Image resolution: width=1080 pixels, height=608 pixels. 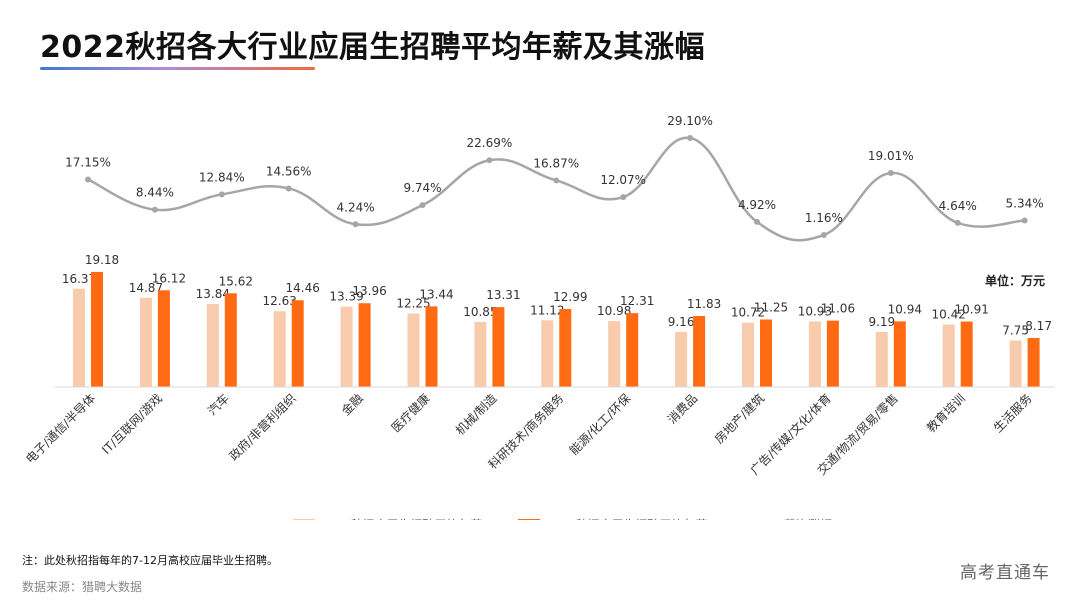 What do you see at coordinates (369, 291) in the screenshot?
I see `bar-2022-label: 13.96` at bounding box center [369, 291].